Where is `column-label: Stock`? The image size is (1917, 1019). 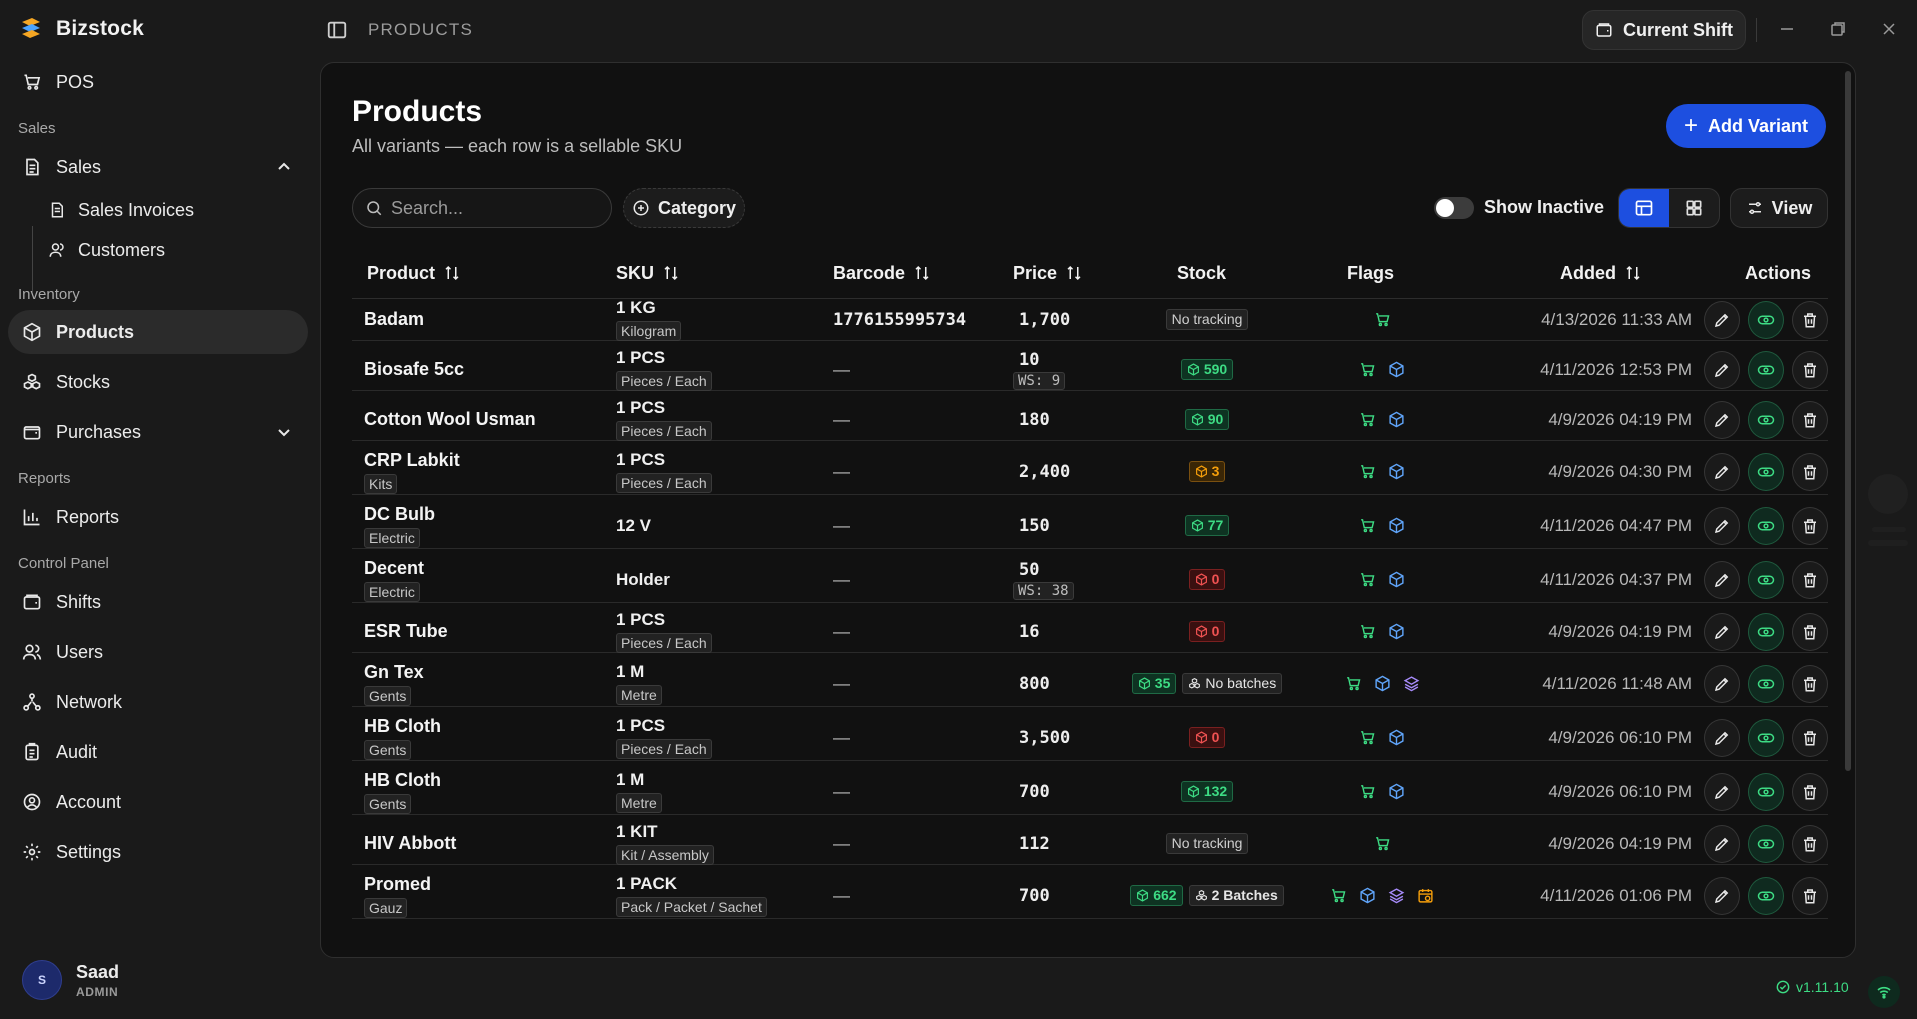 column-label: Stock is located at coordinates (1202, 272).